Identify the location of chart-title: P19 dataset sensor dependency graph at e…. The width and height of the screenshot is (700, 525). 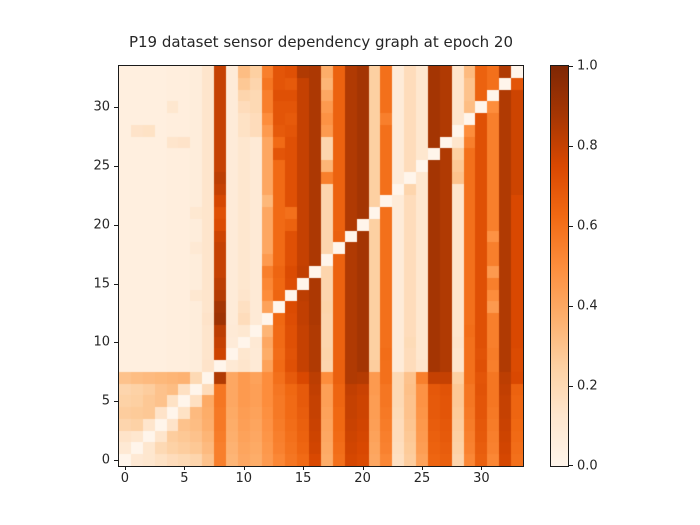
(321, 42).